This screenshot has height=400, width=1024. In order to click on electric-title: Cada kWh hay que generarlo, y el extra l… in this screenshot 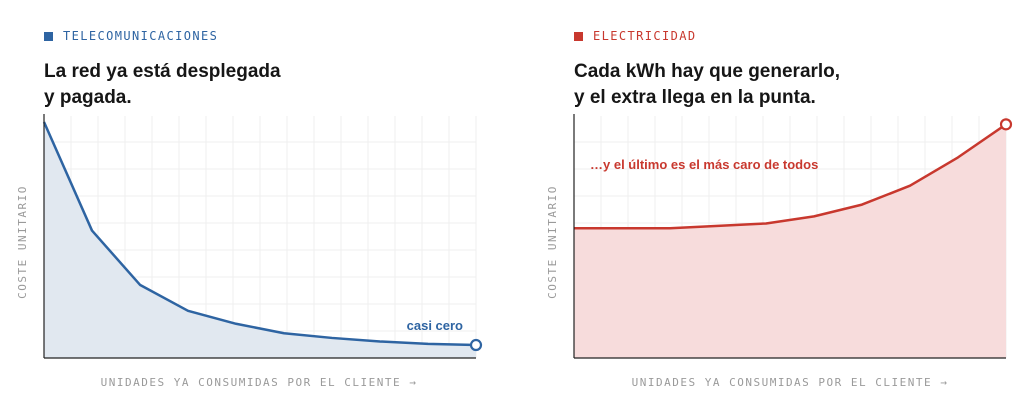, I will do `click(784, 85)`.